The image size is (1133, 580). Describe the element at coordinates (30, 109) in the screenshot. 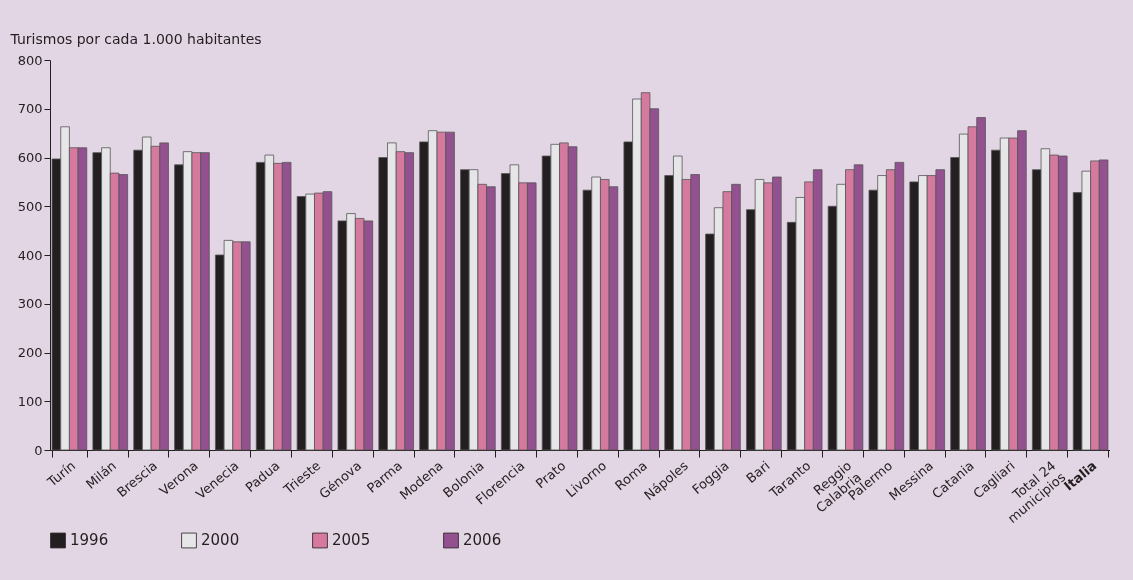

I see `y-tick-label: 700` at that location.